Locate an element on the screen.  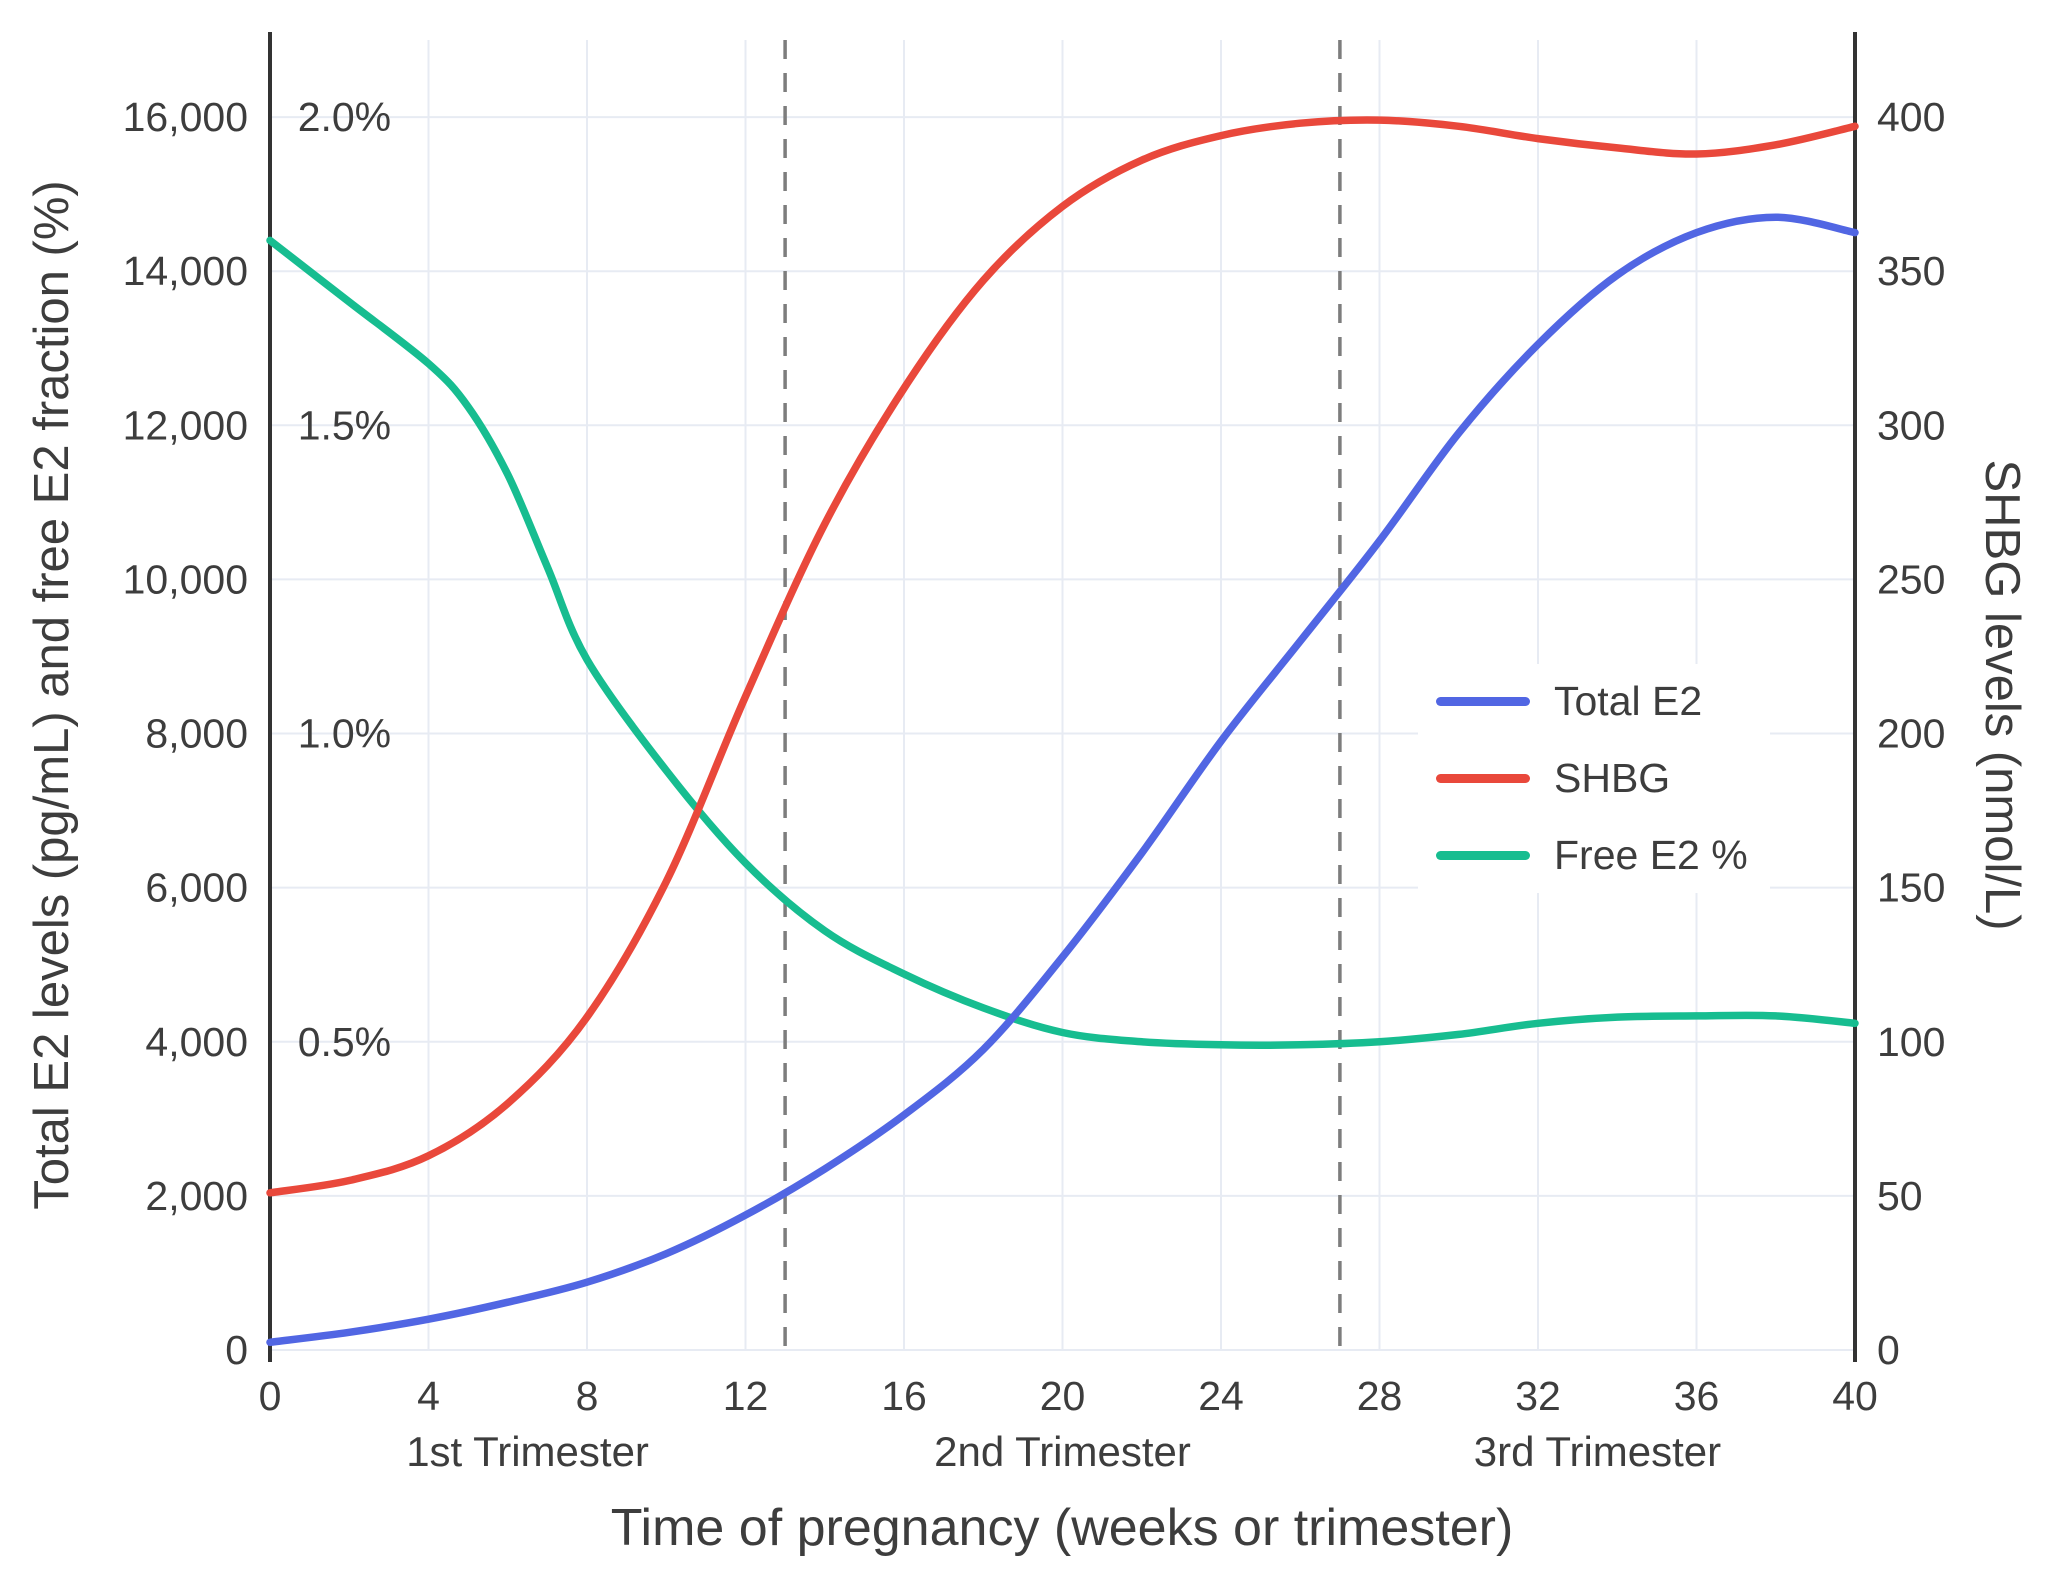
legend-entry-free-e2: Free E2 % is located at coordinates (1592, 855).